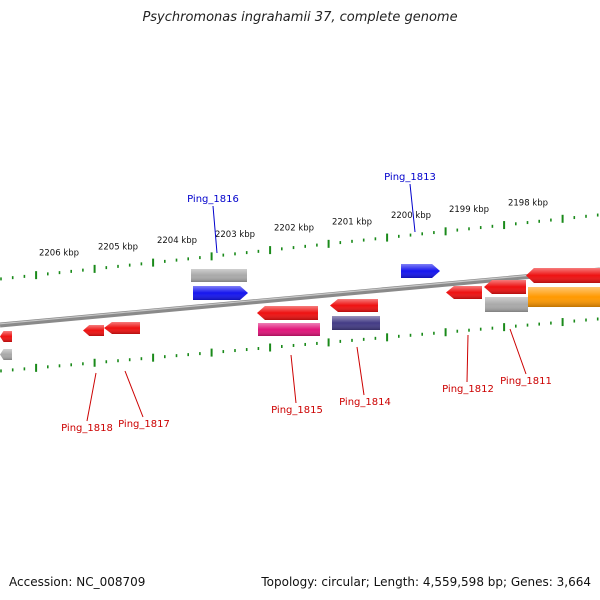  I want to click on gene-gray-1-shading, so click(6, 354).